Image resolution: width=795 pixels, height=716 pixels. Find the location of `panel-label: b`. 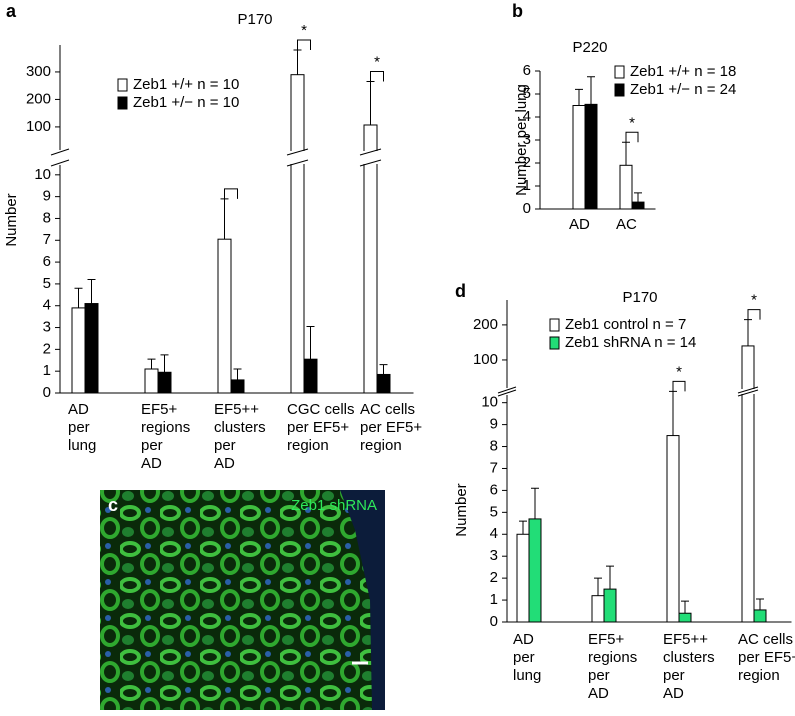

panel-label: b is located at coordinates (517, 11).